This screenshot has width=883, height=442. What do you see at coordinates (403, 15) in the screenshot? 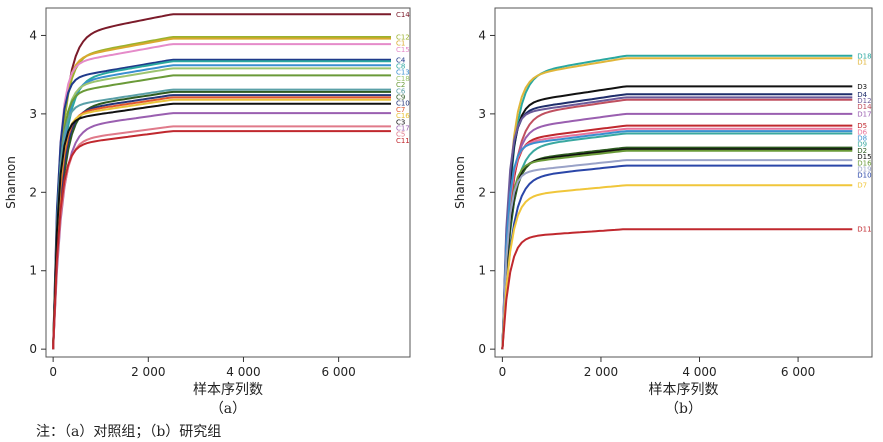
I see `series-label-C14: C14` at bounding box center [403, 15].